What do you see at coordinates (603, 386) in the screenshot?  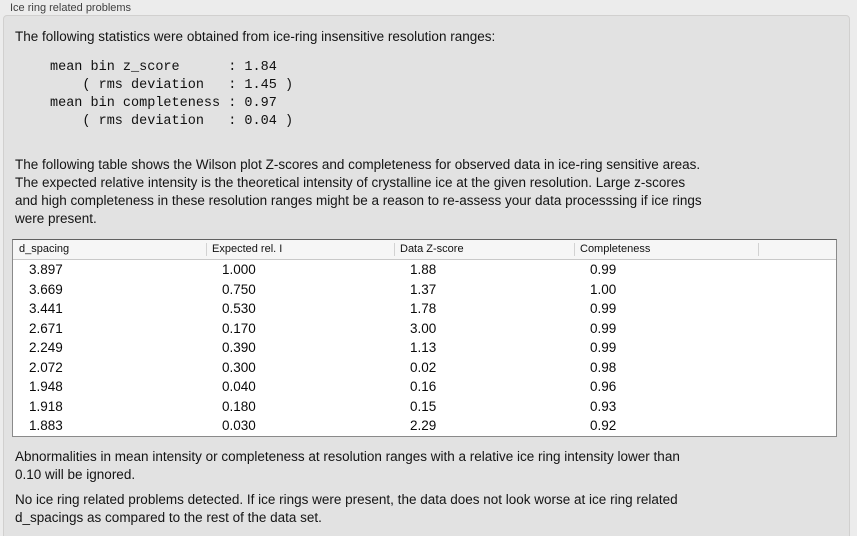 I see `table-cell: 0.96` at bounding box center [603, 386].